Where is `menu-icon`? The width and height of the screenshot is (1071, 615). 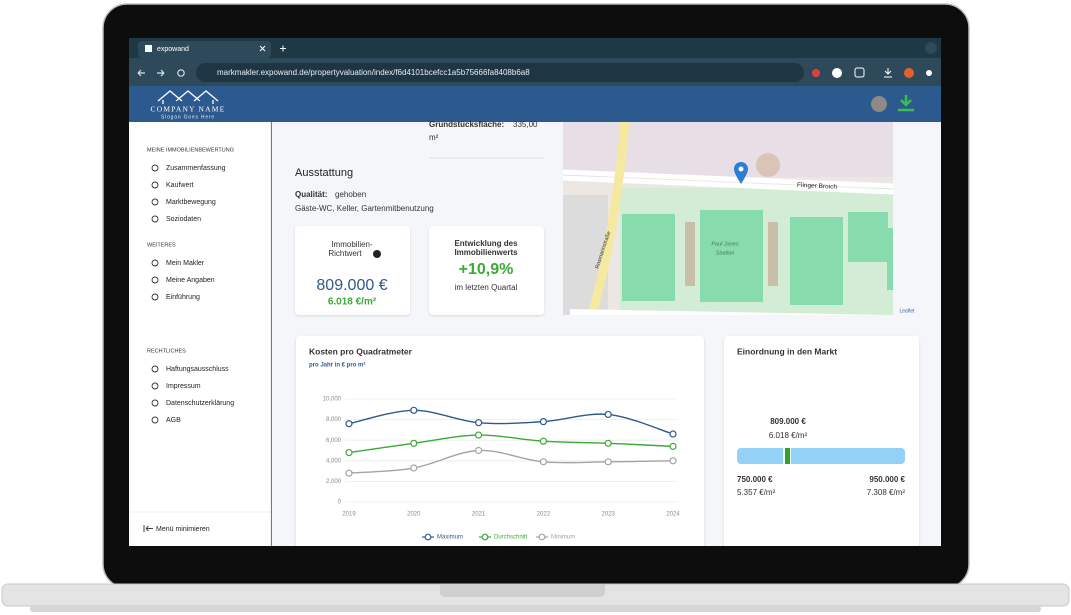 menu-icon is located at coordinates (929, 73).